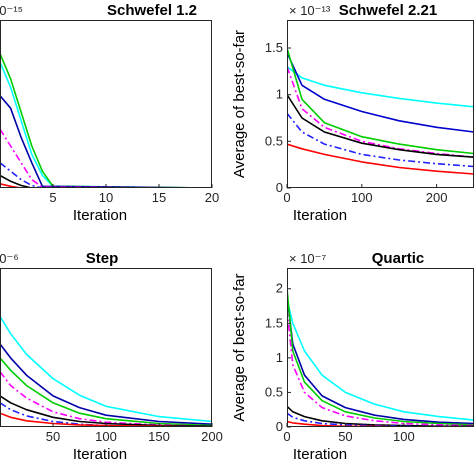 The width and height of the screenshot is (474, 474). What do you see at coordinates (9, 258) in the screenshot?
I see `axis-exponent: 10⁻⁶` at bounding box center [9, 258].